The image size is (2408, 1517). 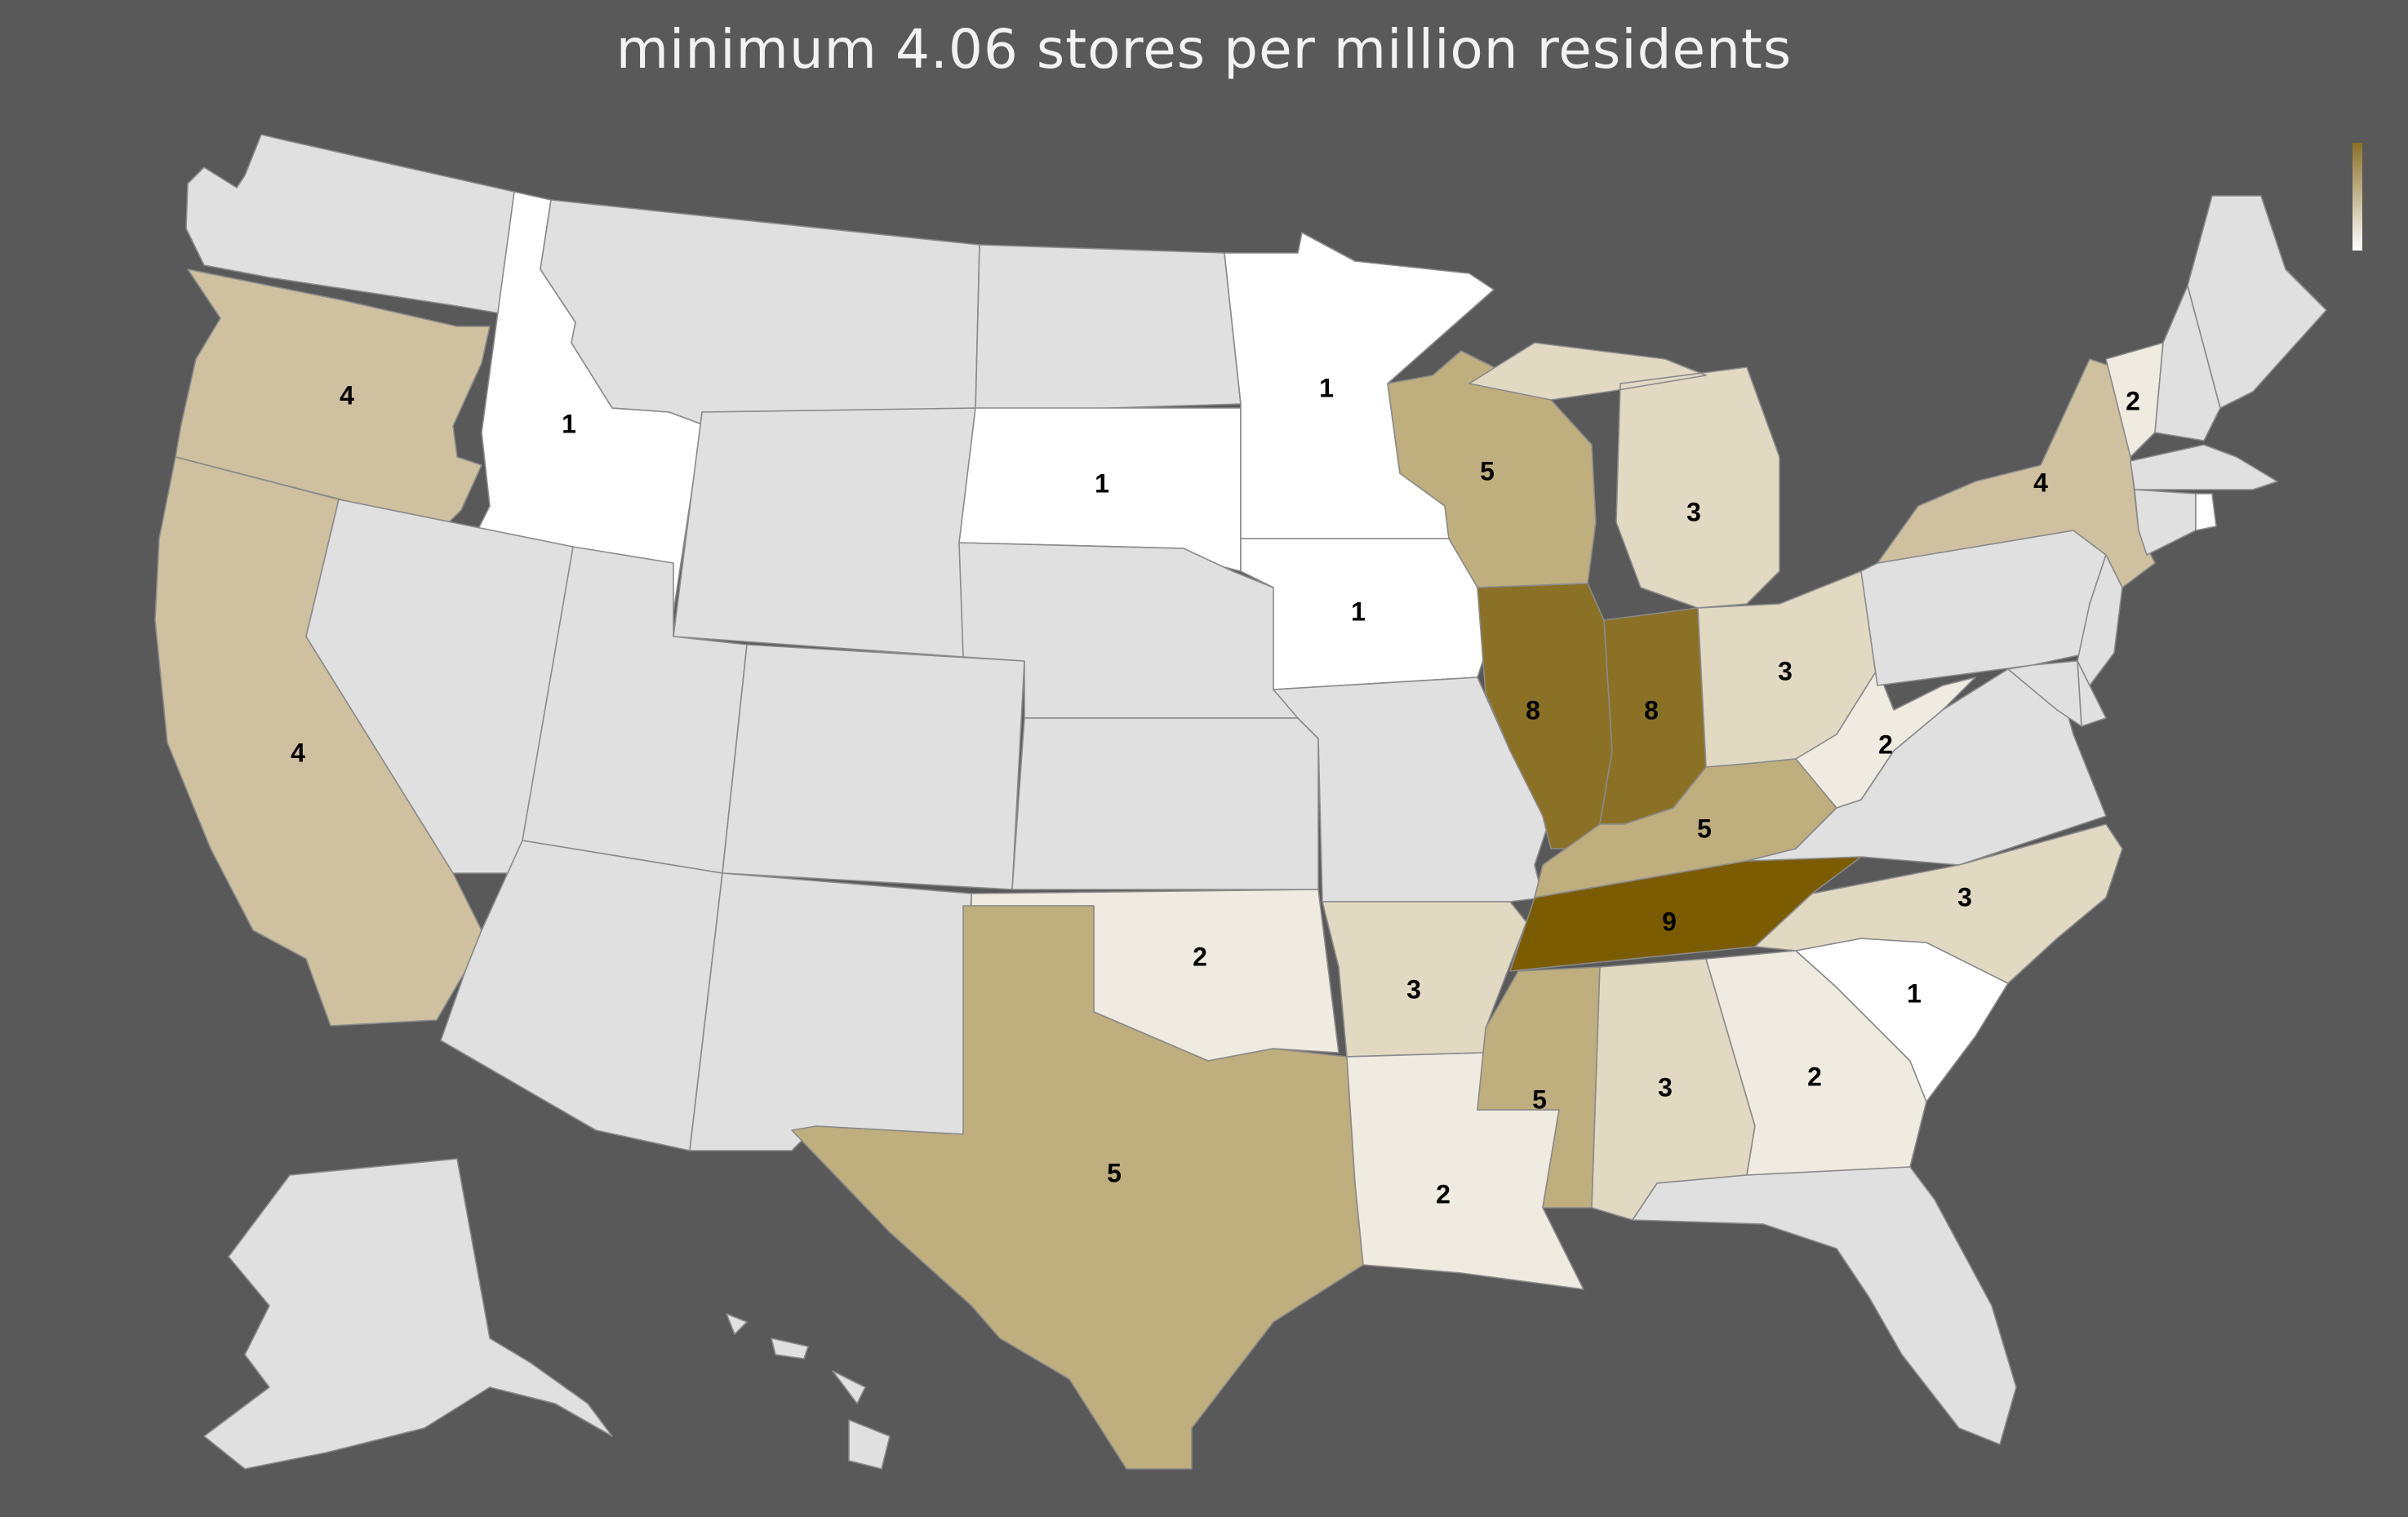 What do you see at coordinates (1624, 476) in the screenshot?
I see `state-mi` at bounding box center [1624, 476].